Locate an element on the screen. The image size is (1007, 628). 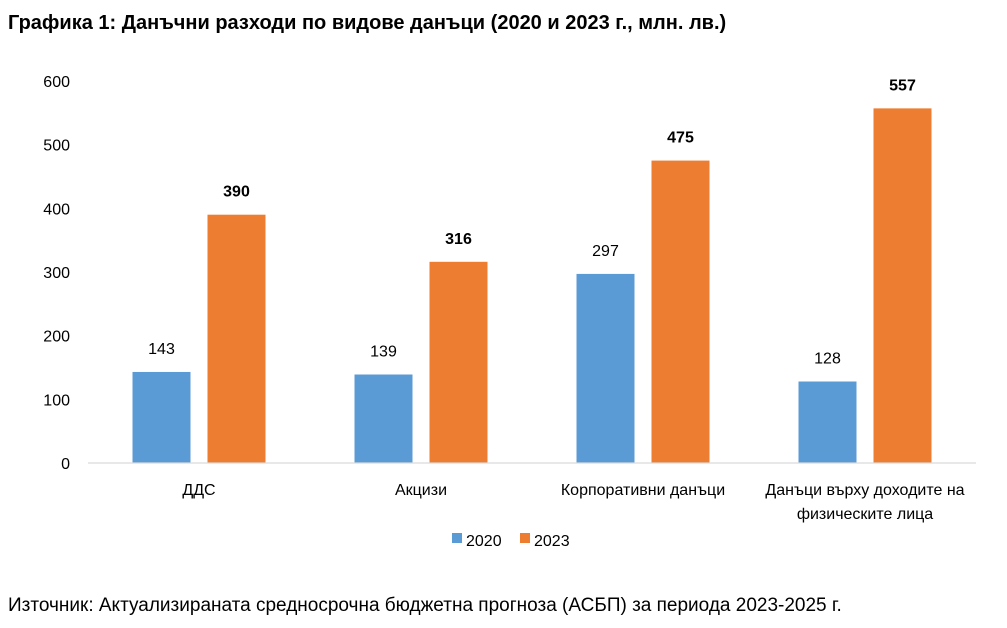
legend-label: 2023 is located at coordinates (552, 541).